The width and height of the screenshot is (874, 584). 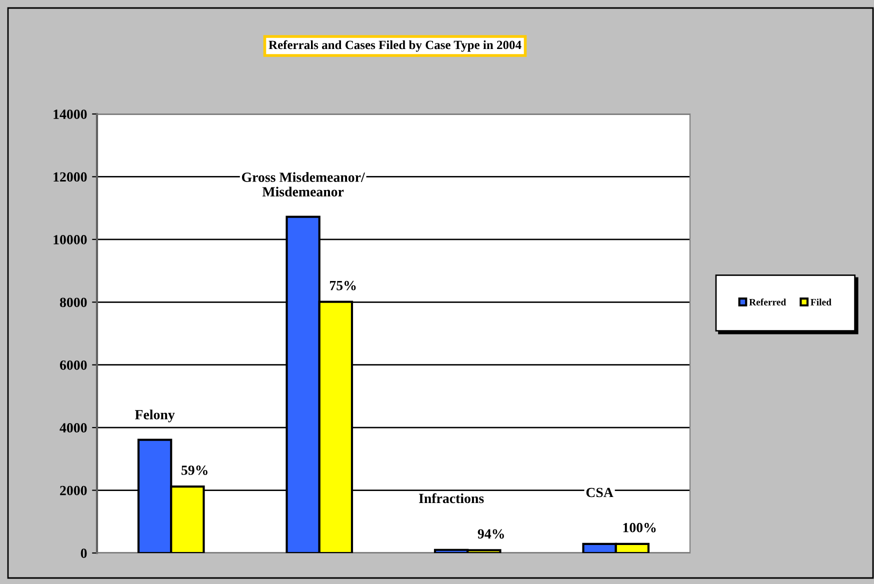 I want to click on annotation: 94%, so click(x=491, y=534).